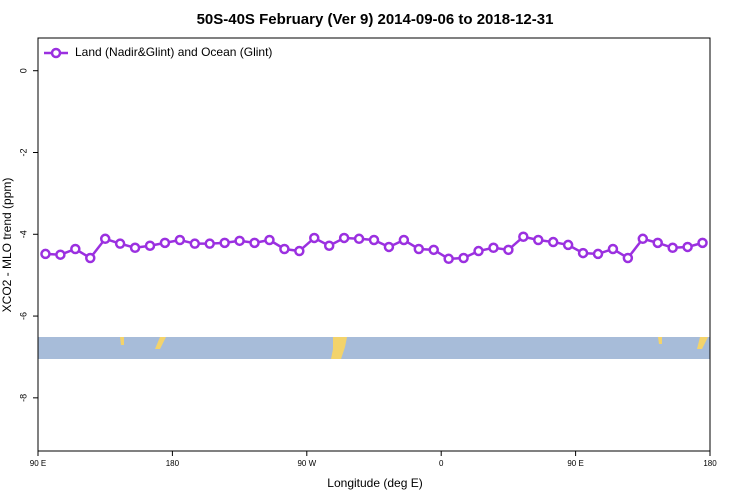 The width and height of the screenshot is (750, 500). What do you see at coordinates (374, 483) in the screenshot?
I see `x-axis-label: Longitude (deg E)` at bounding box center [374, 483].